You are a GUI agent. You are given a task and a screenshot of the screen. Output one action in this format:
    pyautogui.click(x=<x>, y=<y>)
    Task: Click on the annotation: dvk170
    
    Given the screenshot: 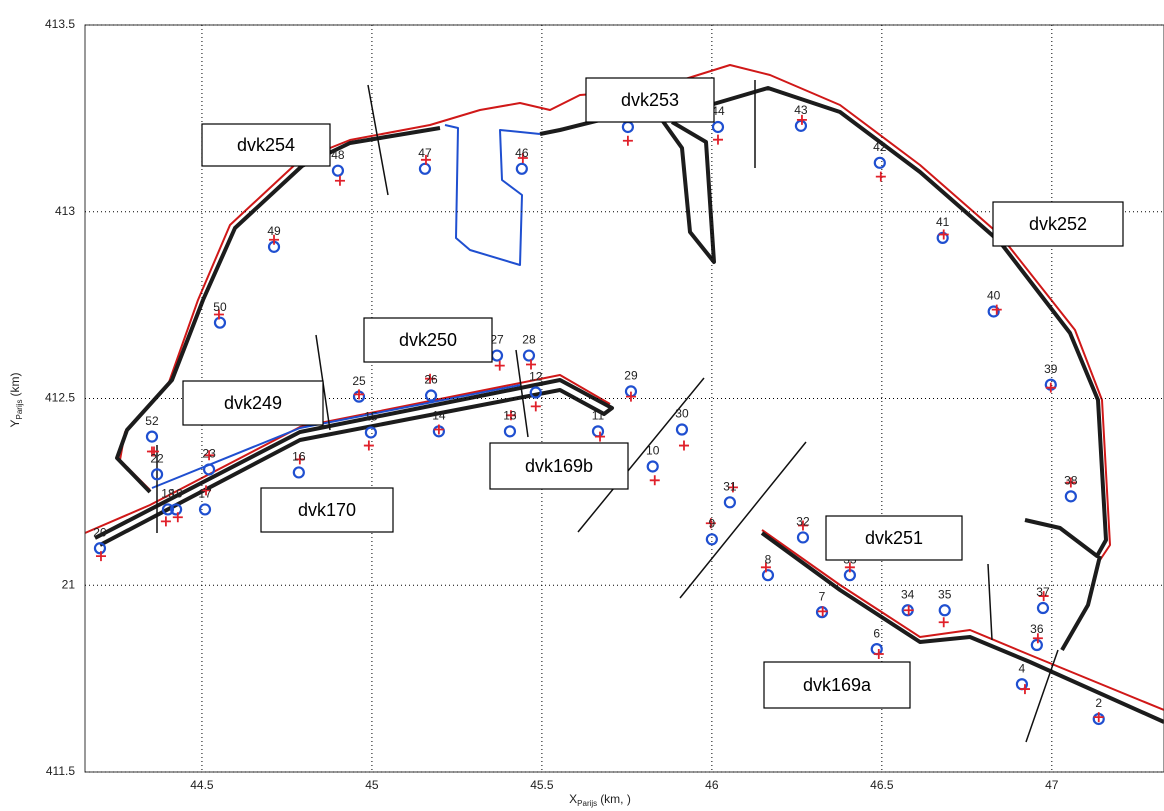 What is the action you would take?
    pyautogui.click(x=327, y=510)
    